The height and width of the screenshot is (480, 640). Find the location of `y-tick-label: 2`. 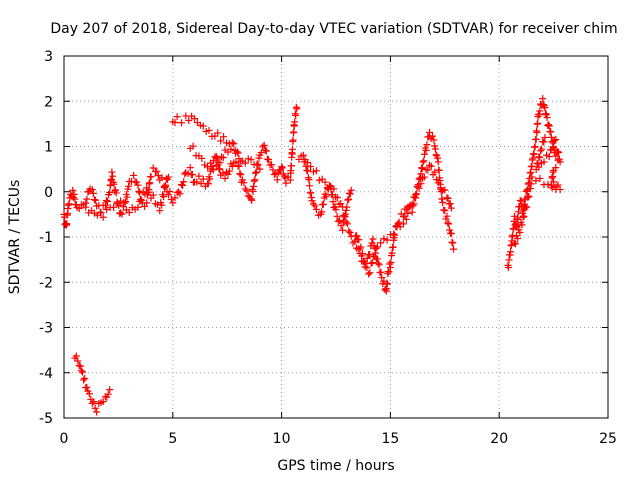

y-tick-label: 2 is located at coordinates (48, 102).